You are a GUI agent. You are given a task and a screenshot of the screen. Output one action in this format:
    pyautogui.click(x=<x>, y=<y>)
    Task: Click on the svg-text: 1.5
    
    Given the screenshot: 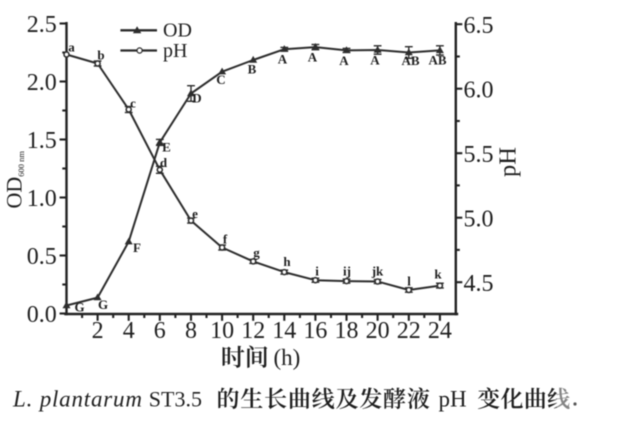 What is the action you would take?
    pyautogui.click(x=42, y=141)
    